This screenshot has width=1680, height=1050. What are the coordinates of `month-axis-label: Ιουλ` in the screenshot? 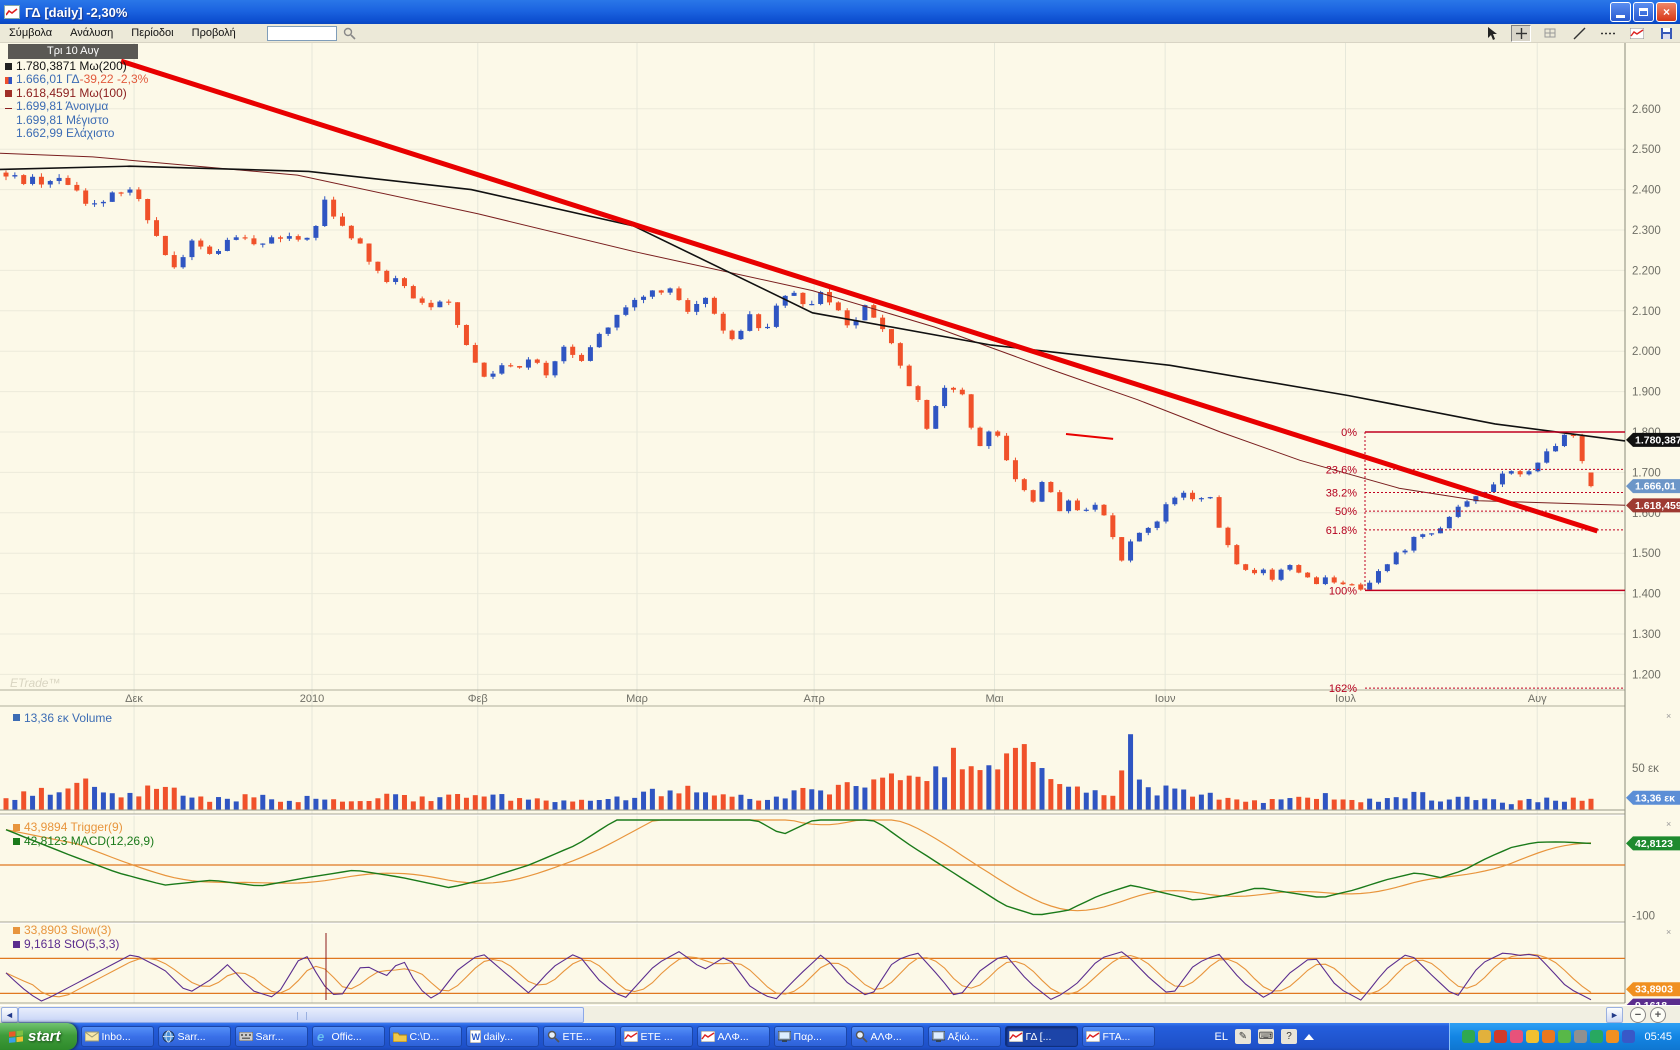 It's located at (1345, 699).